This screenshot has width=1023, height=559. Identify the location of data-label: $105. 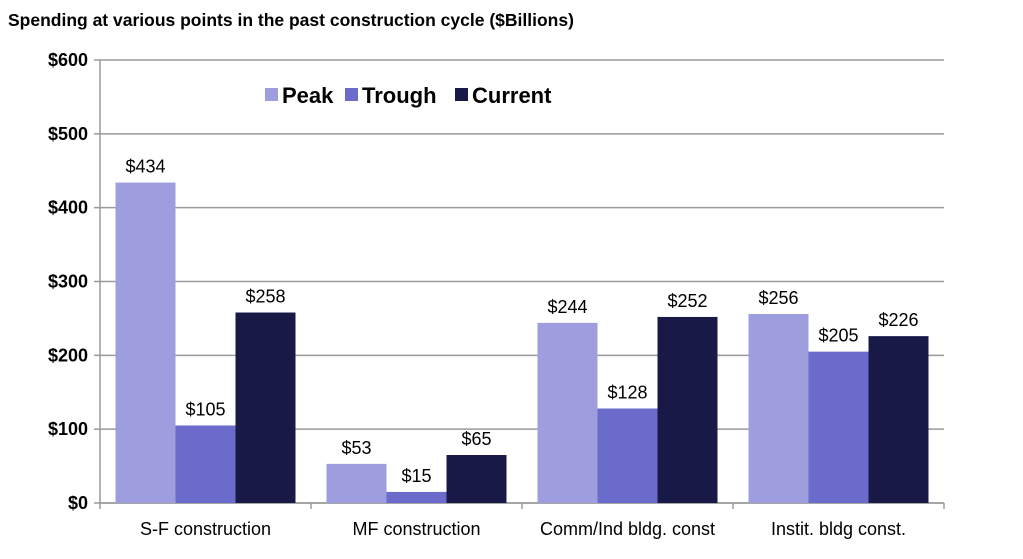
(205, 409).